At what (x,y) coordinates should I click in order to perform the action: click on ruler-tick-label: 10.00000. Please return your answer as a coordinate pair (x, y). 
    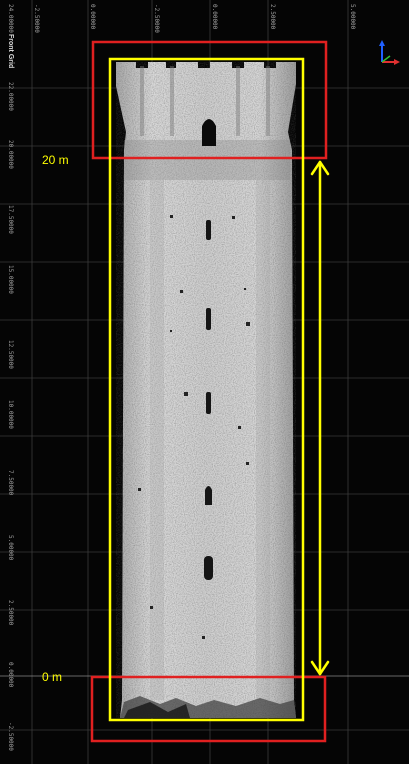
    Looking at the image, I should click on (10, 414).